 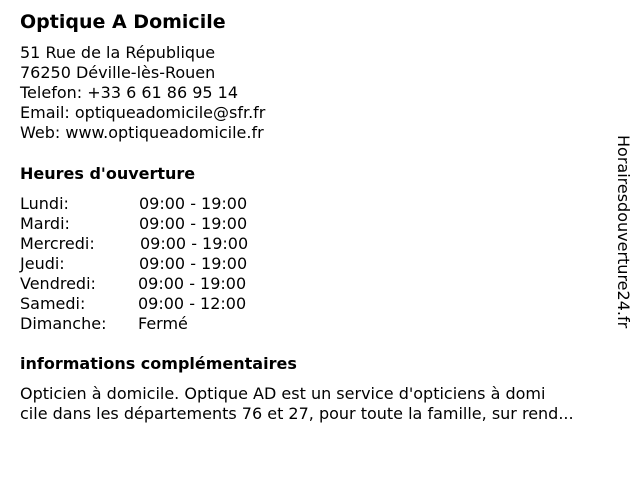 What do you see at coordinates (123, 22) in the screenshot?
I see `business-name: Optique A Domicile` at bounding box center [123, 22].